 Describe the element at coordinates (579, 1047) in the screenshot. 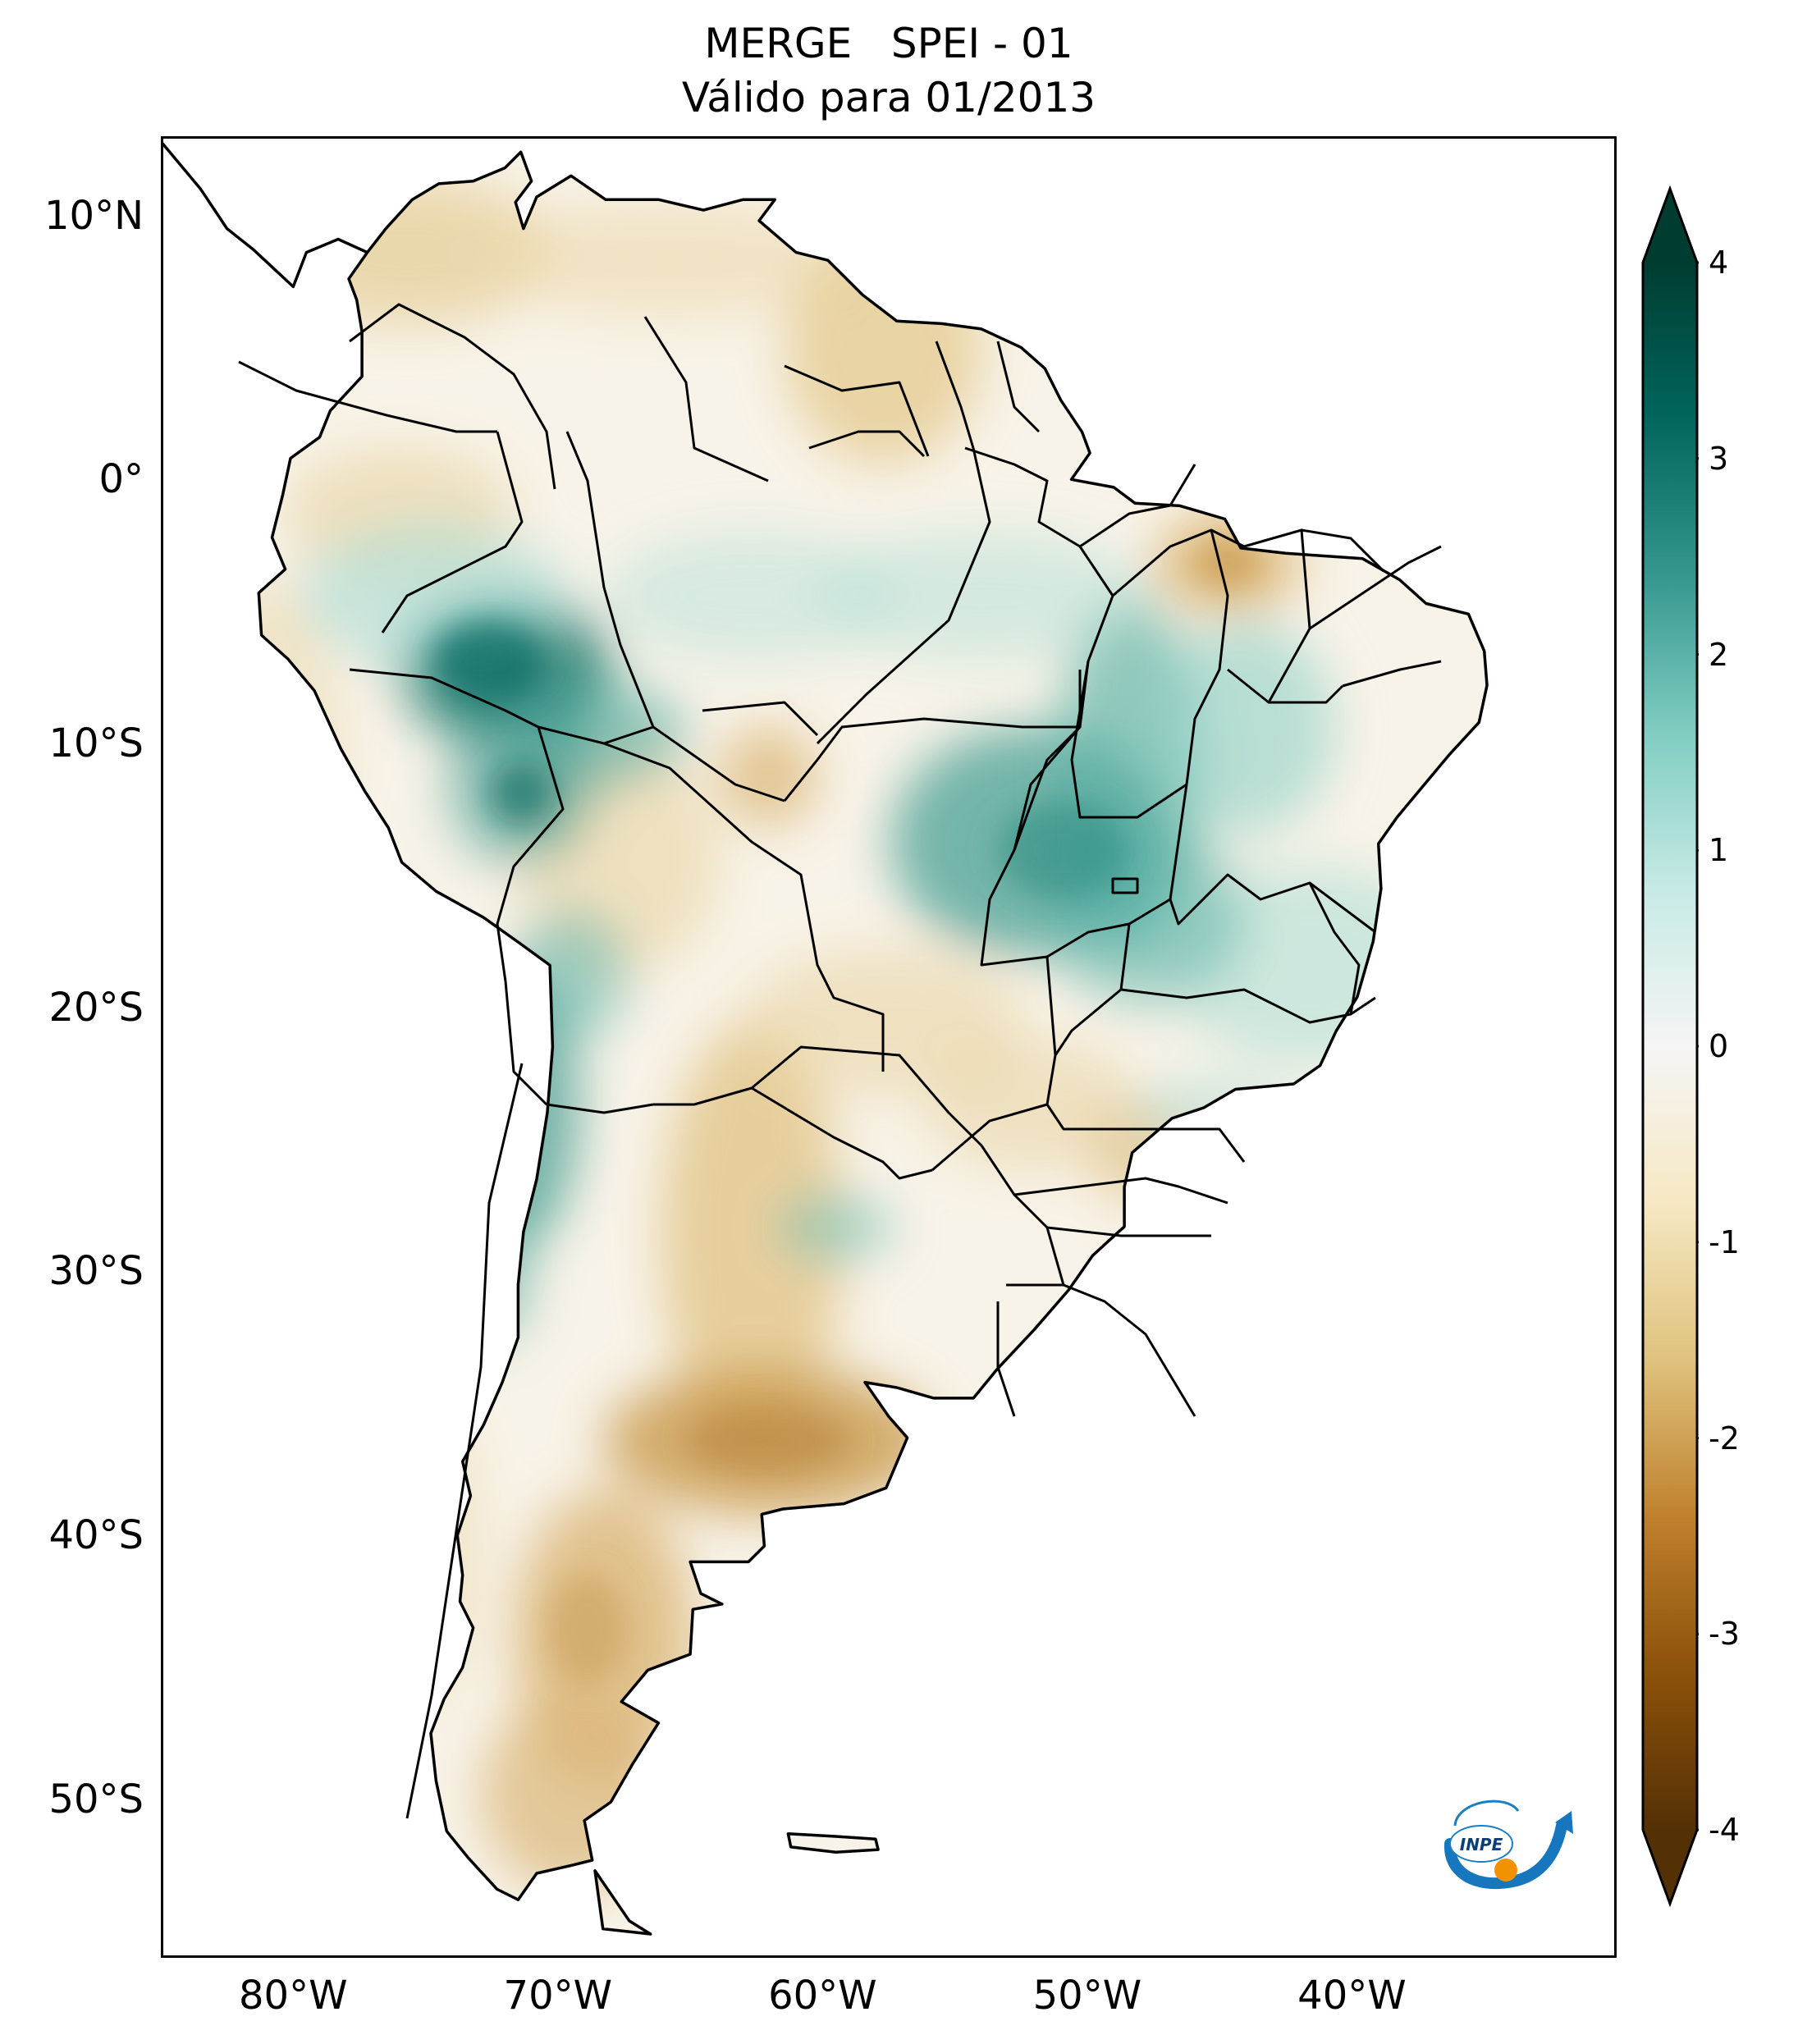

I see `border-bolivia-chile-argentina` at that location.